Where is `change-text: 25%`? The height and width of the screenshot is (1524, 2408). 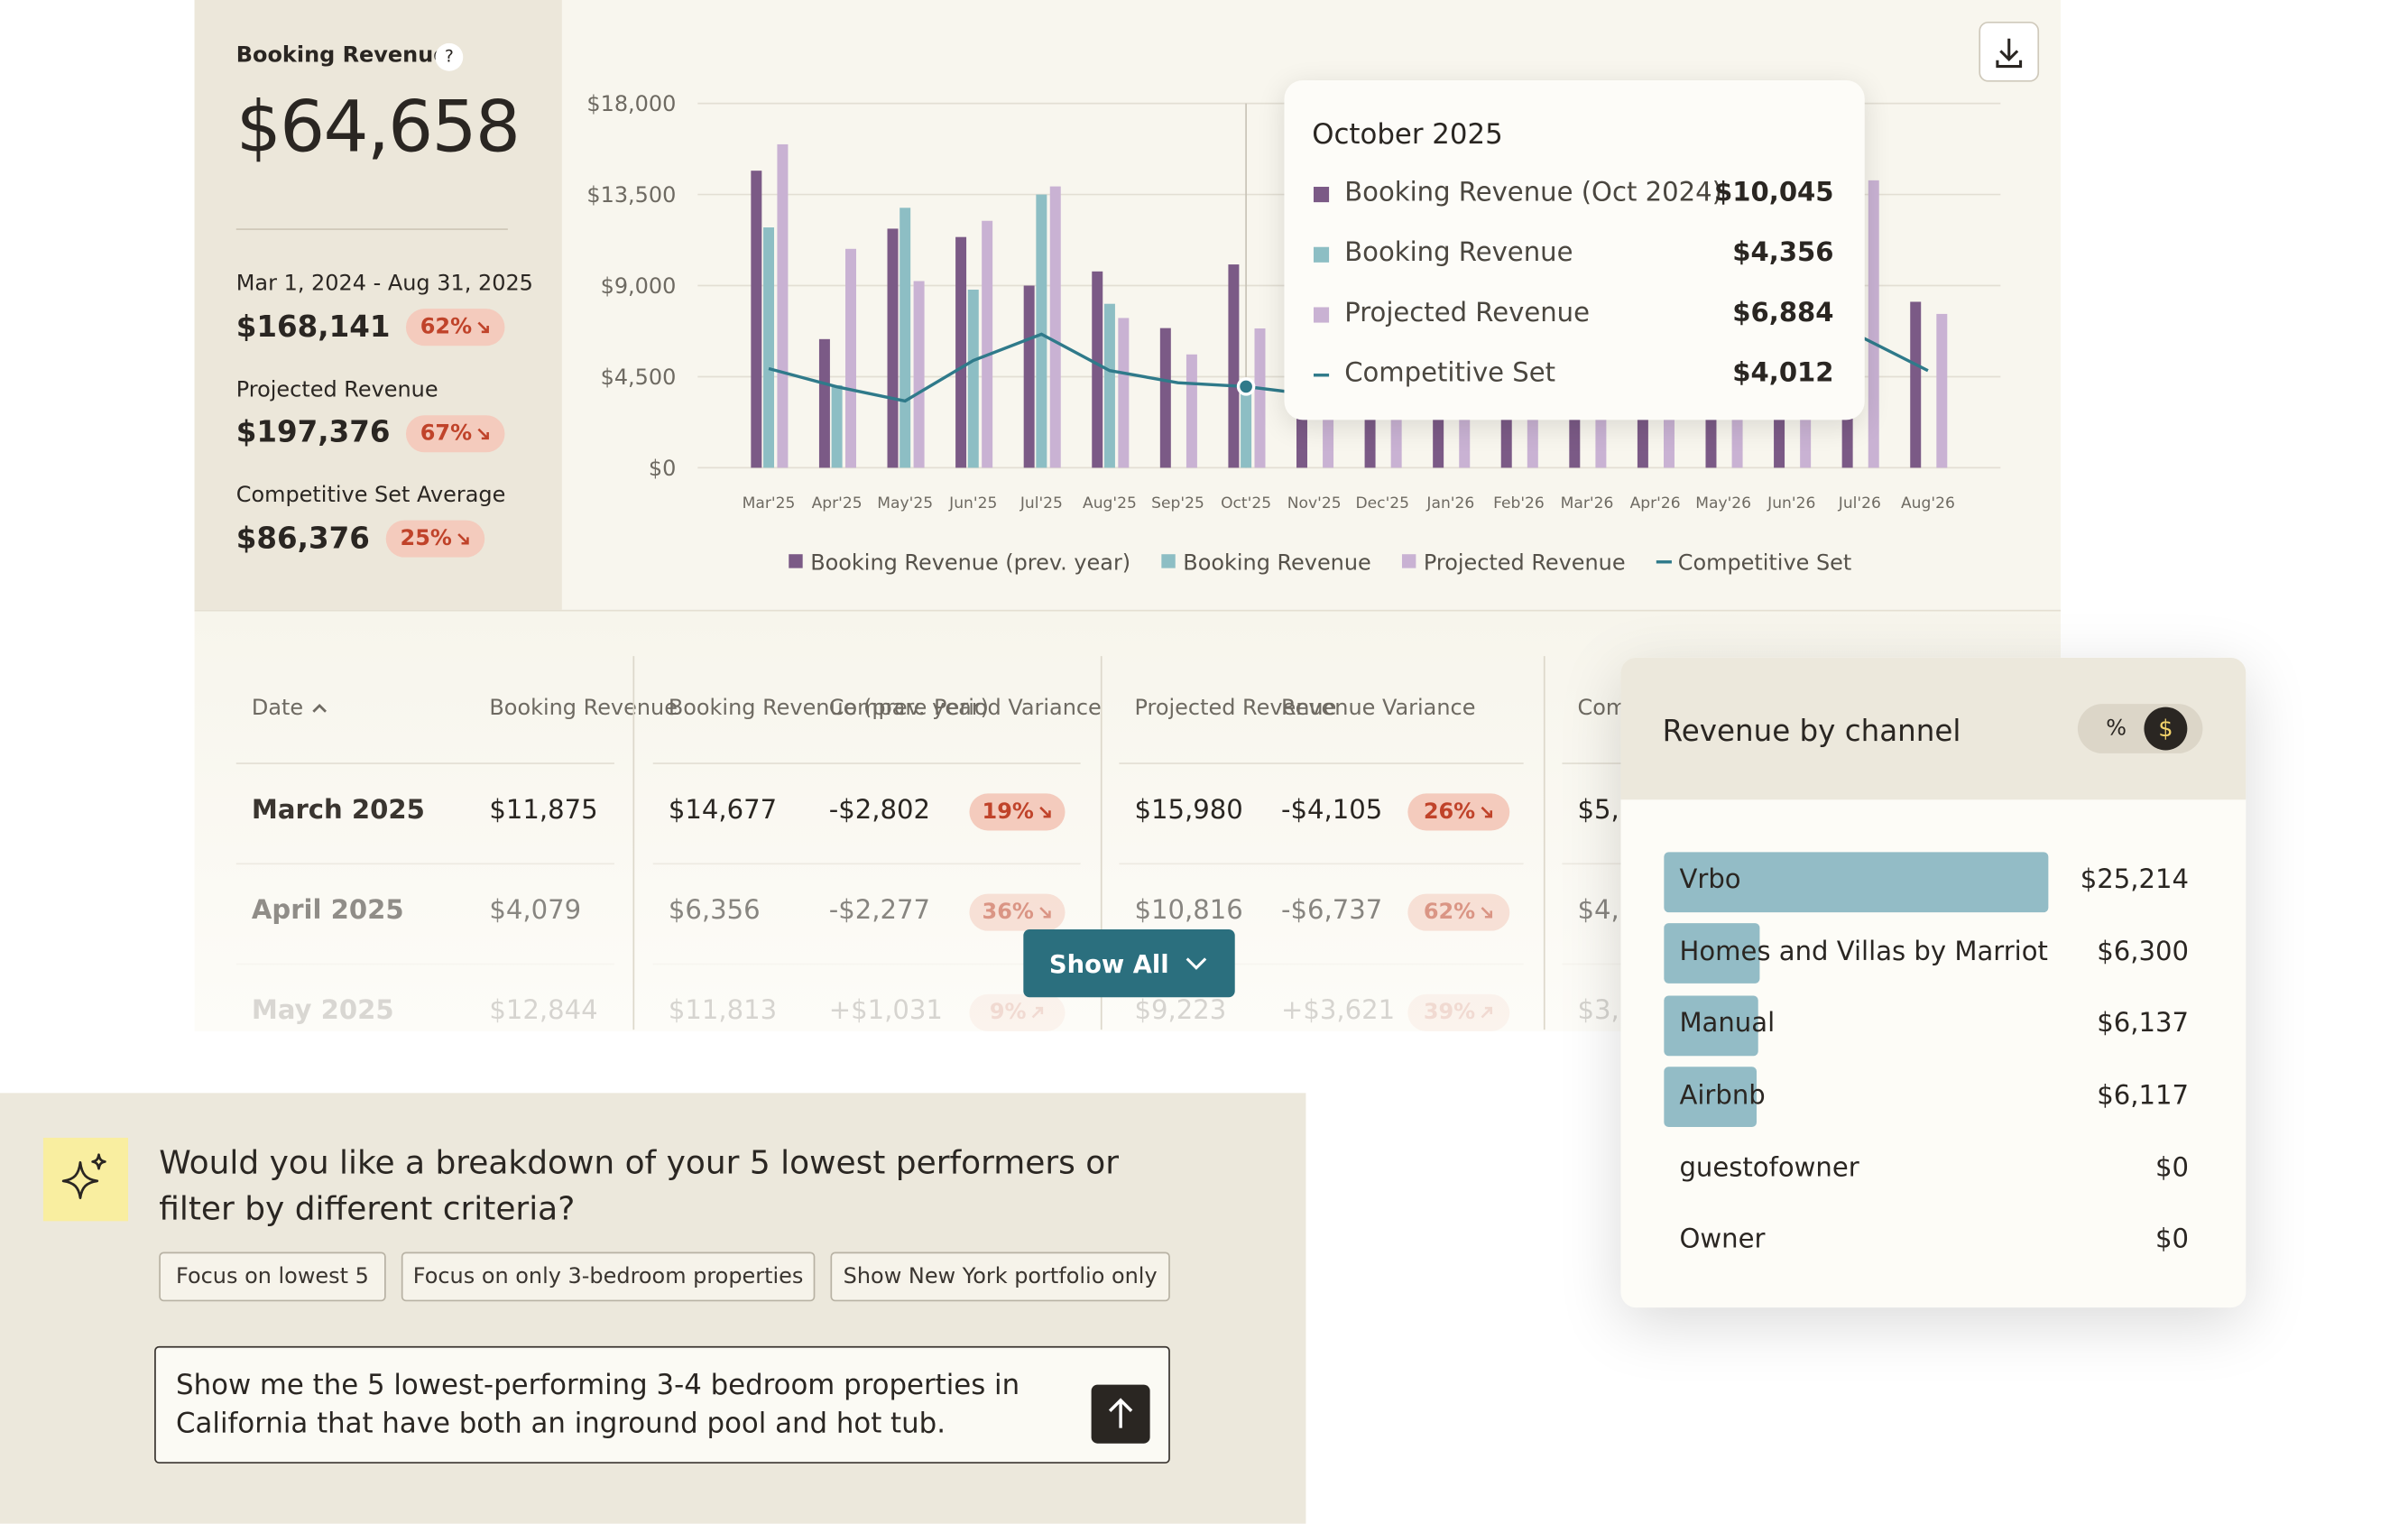
change-text: 25% is located at coordinates (426, 538).